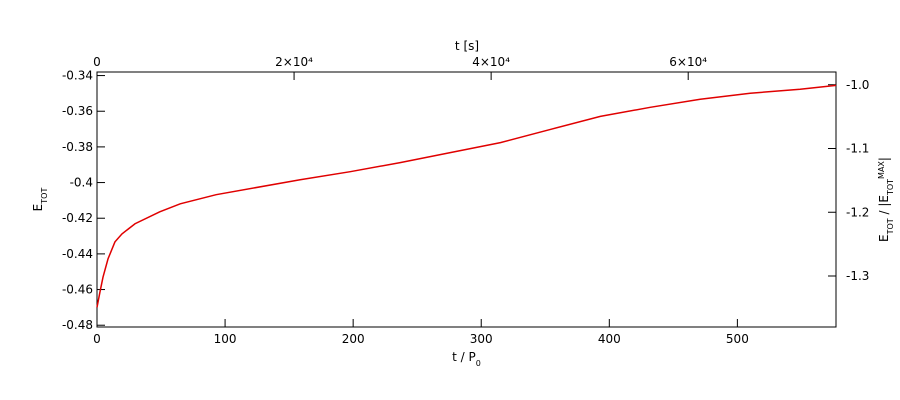 Image resolution: width=900 pixels, height=400 pixels. I want to click on x-tick-label: 500, so click(737, 339).